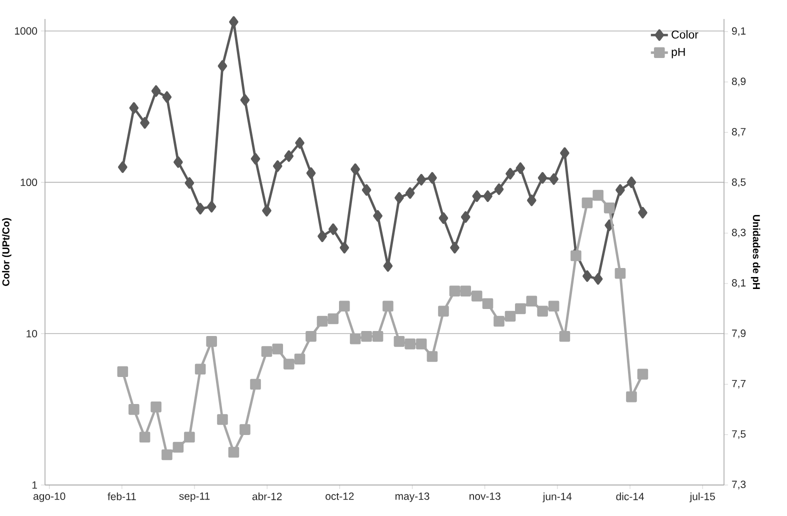 This screenshot has height=516, width=787. Describe the element at coordinates (739, 183) in the screenshot. I see `y2-tick-label: 8,5` at that location.